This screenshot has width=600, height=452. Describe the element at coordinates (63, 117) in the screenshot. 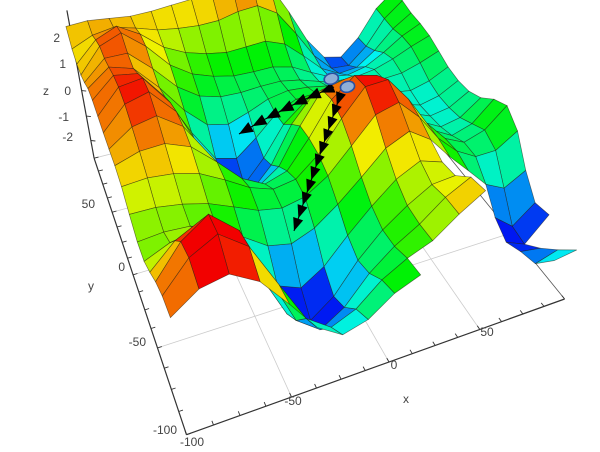

I see `svg-text: -1` at that location.